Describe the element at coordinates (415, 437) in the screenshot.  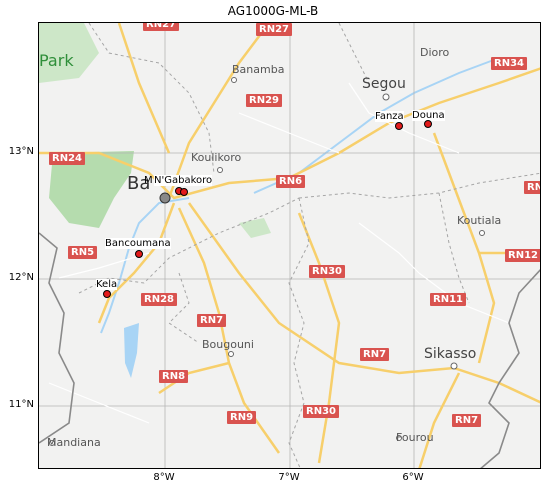
I see `fourou-label: Fourou` at that location.